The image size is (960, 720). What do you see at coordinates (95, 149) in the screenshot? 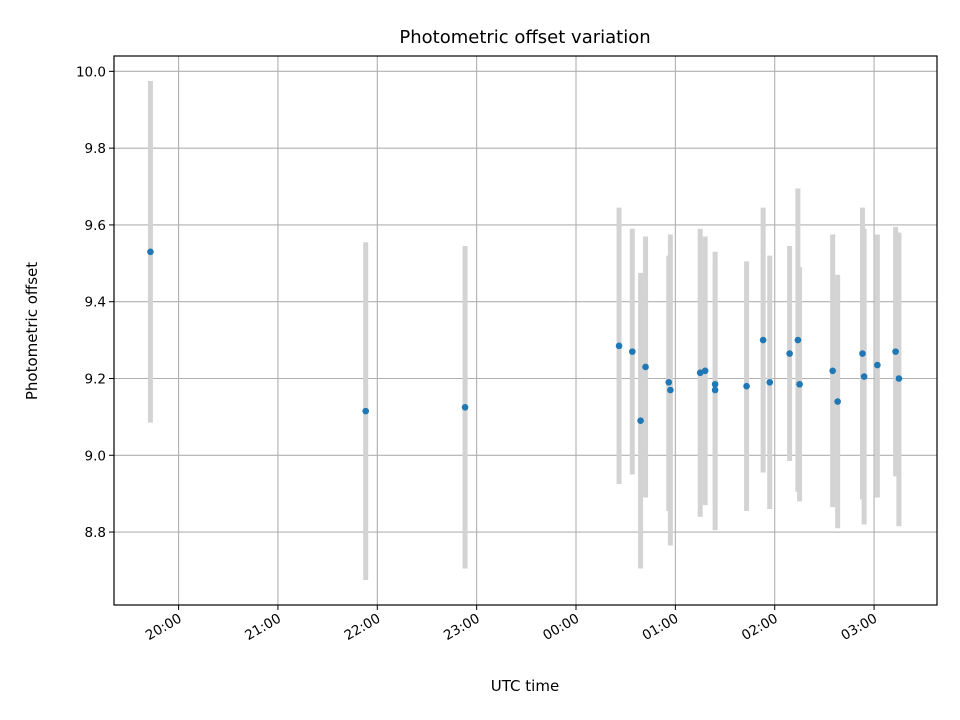
I see `y-tick-label: 9.8` at bounding box center [95, 149].